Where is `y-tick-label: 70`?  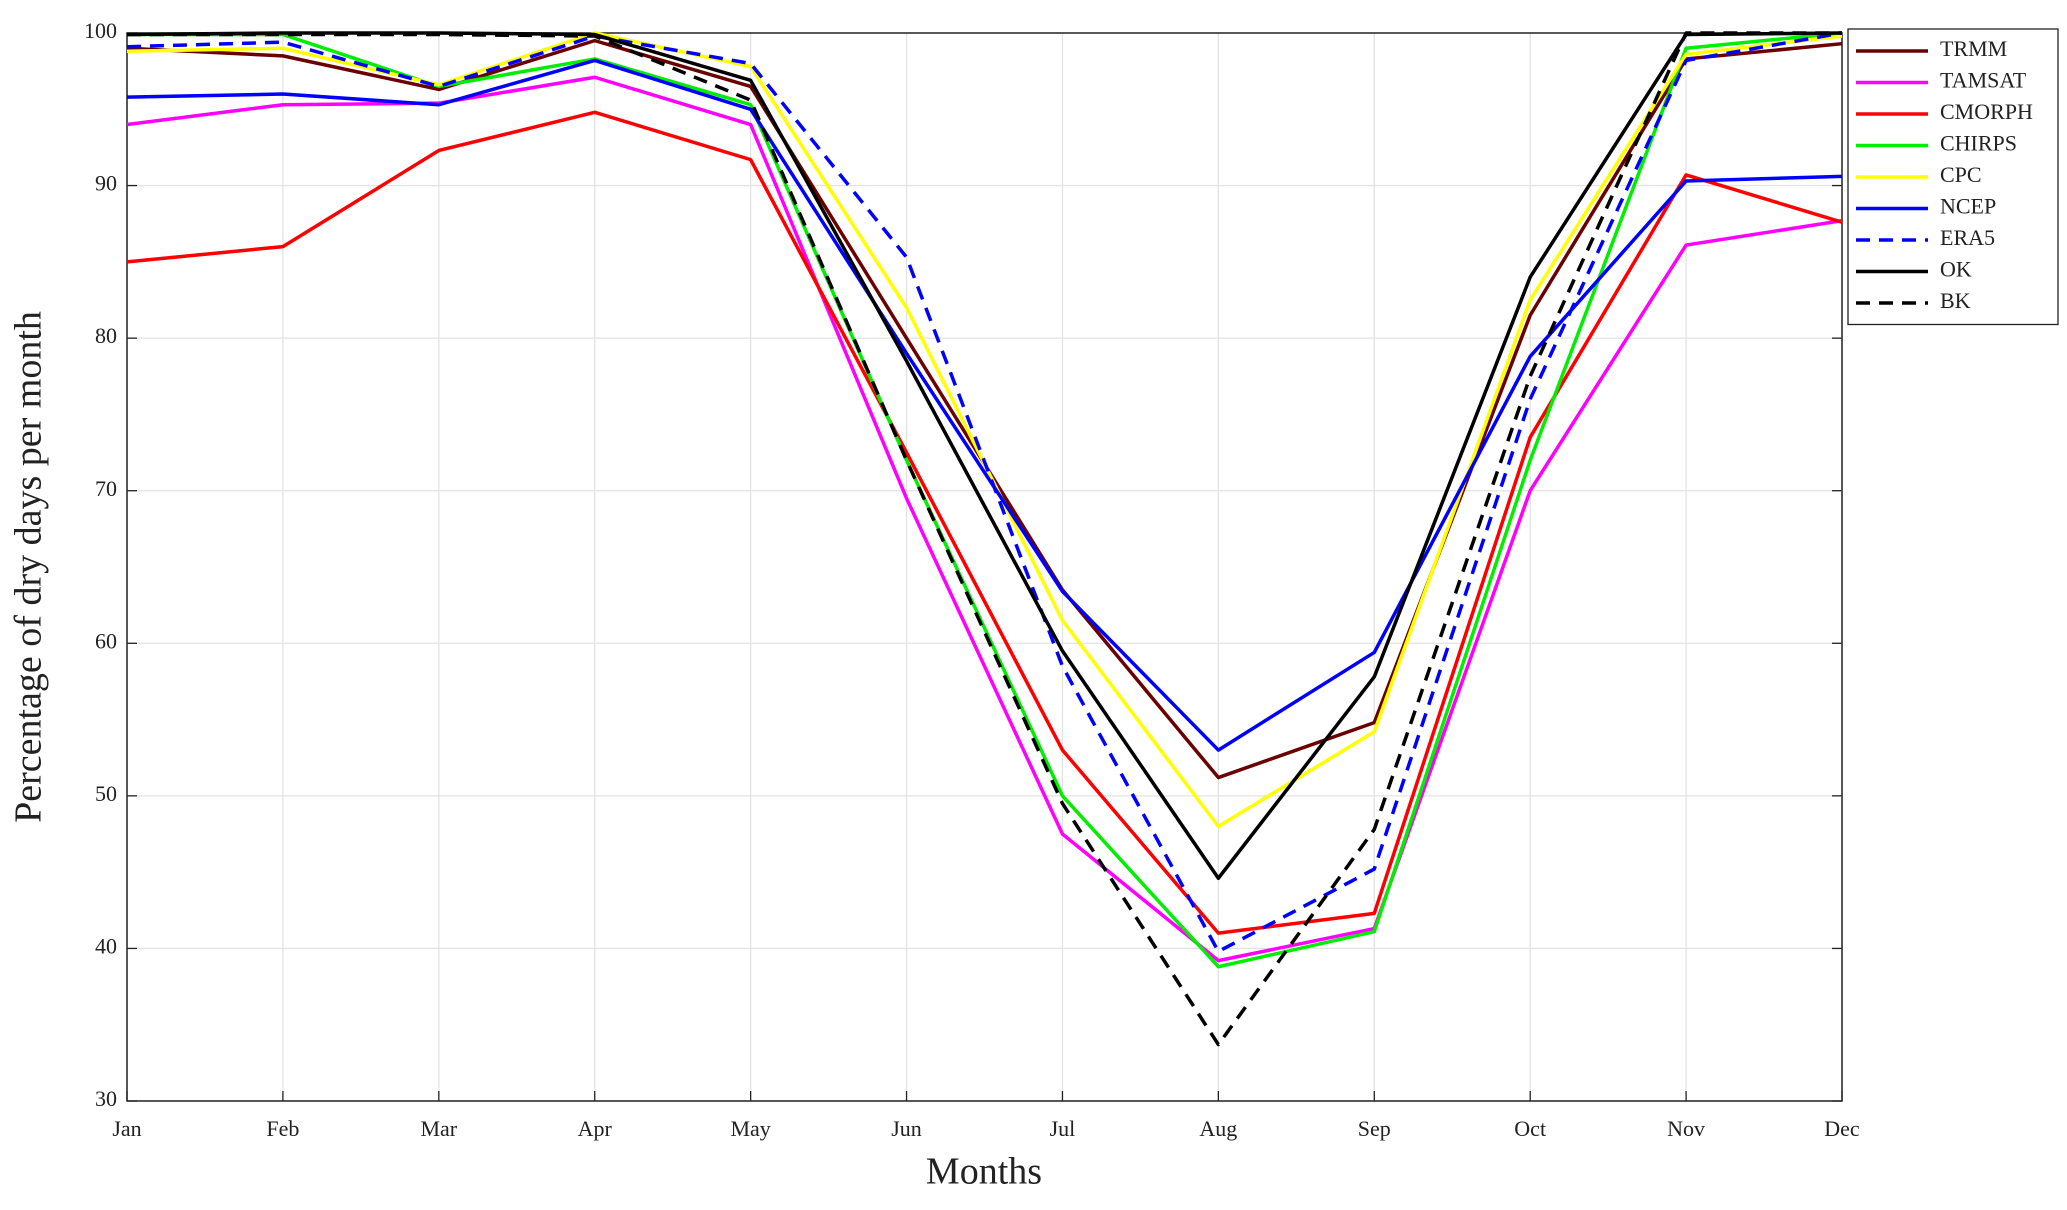
y-tick-label: 70 is located at coordinates (106, 488).